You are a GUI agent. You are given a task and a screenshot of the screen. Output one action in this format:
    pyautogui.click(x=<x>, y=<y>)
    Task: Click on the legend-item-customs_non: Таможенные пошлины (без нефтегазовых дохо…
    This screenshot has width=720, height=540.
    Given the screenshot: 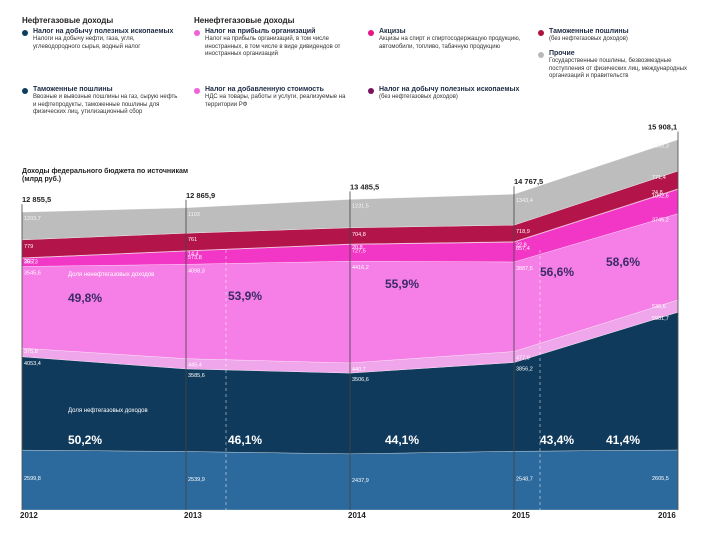 What is the action you would take?
    pyautogui.click(x=613, y=36)
    